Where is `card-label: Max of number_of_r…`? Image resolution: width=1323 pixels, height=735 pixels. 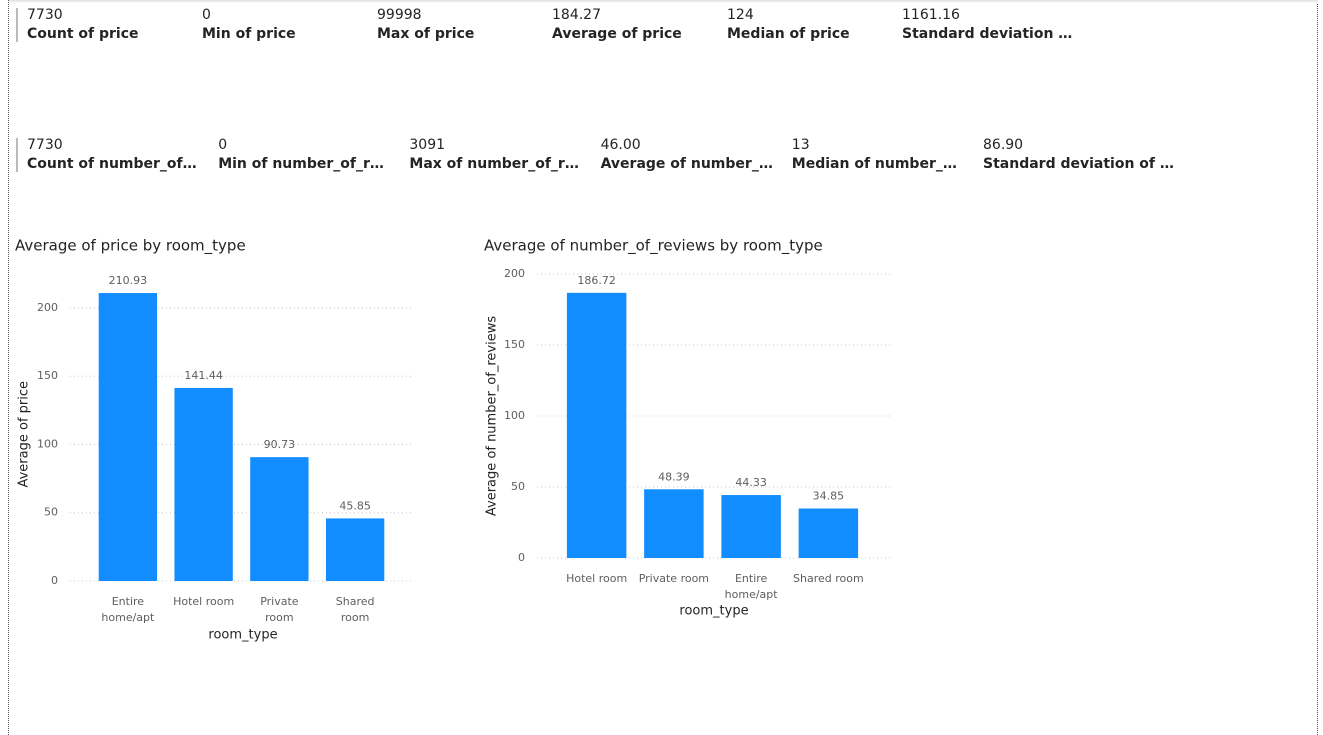 card-label: Max of number_of_r… is located at coordinates (494, 164).